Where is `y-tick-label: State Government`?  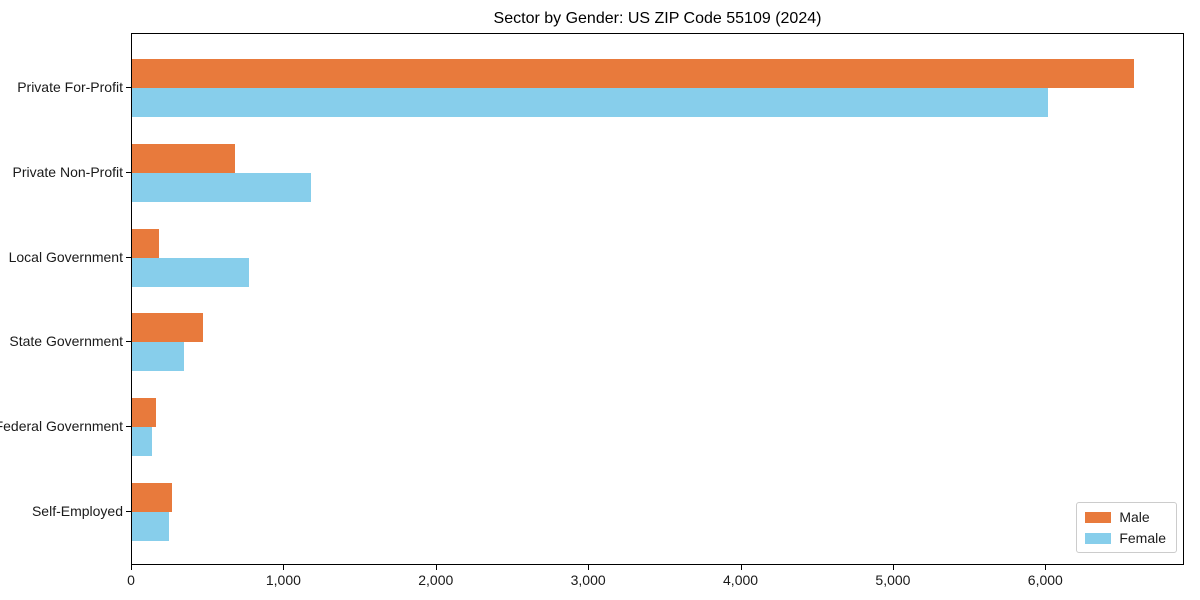
y-tick-label: State Government is located at coordinates (66, 341).